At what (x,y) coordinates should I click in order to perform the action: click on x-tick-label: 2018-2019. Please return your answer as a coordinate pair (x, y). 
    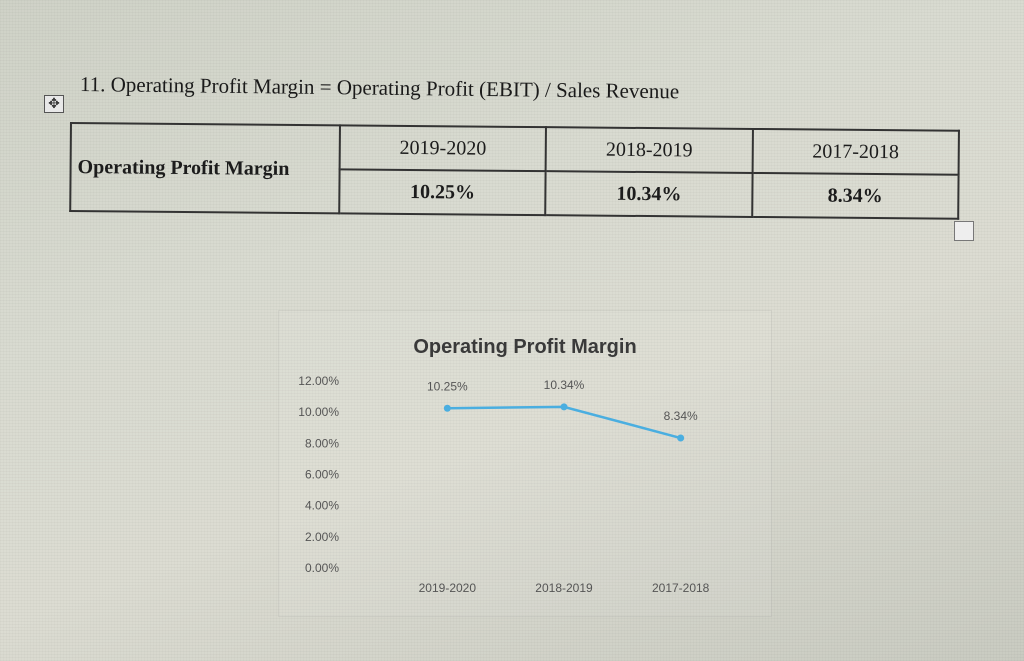
    Looking at the image, I should click on (564, 588).